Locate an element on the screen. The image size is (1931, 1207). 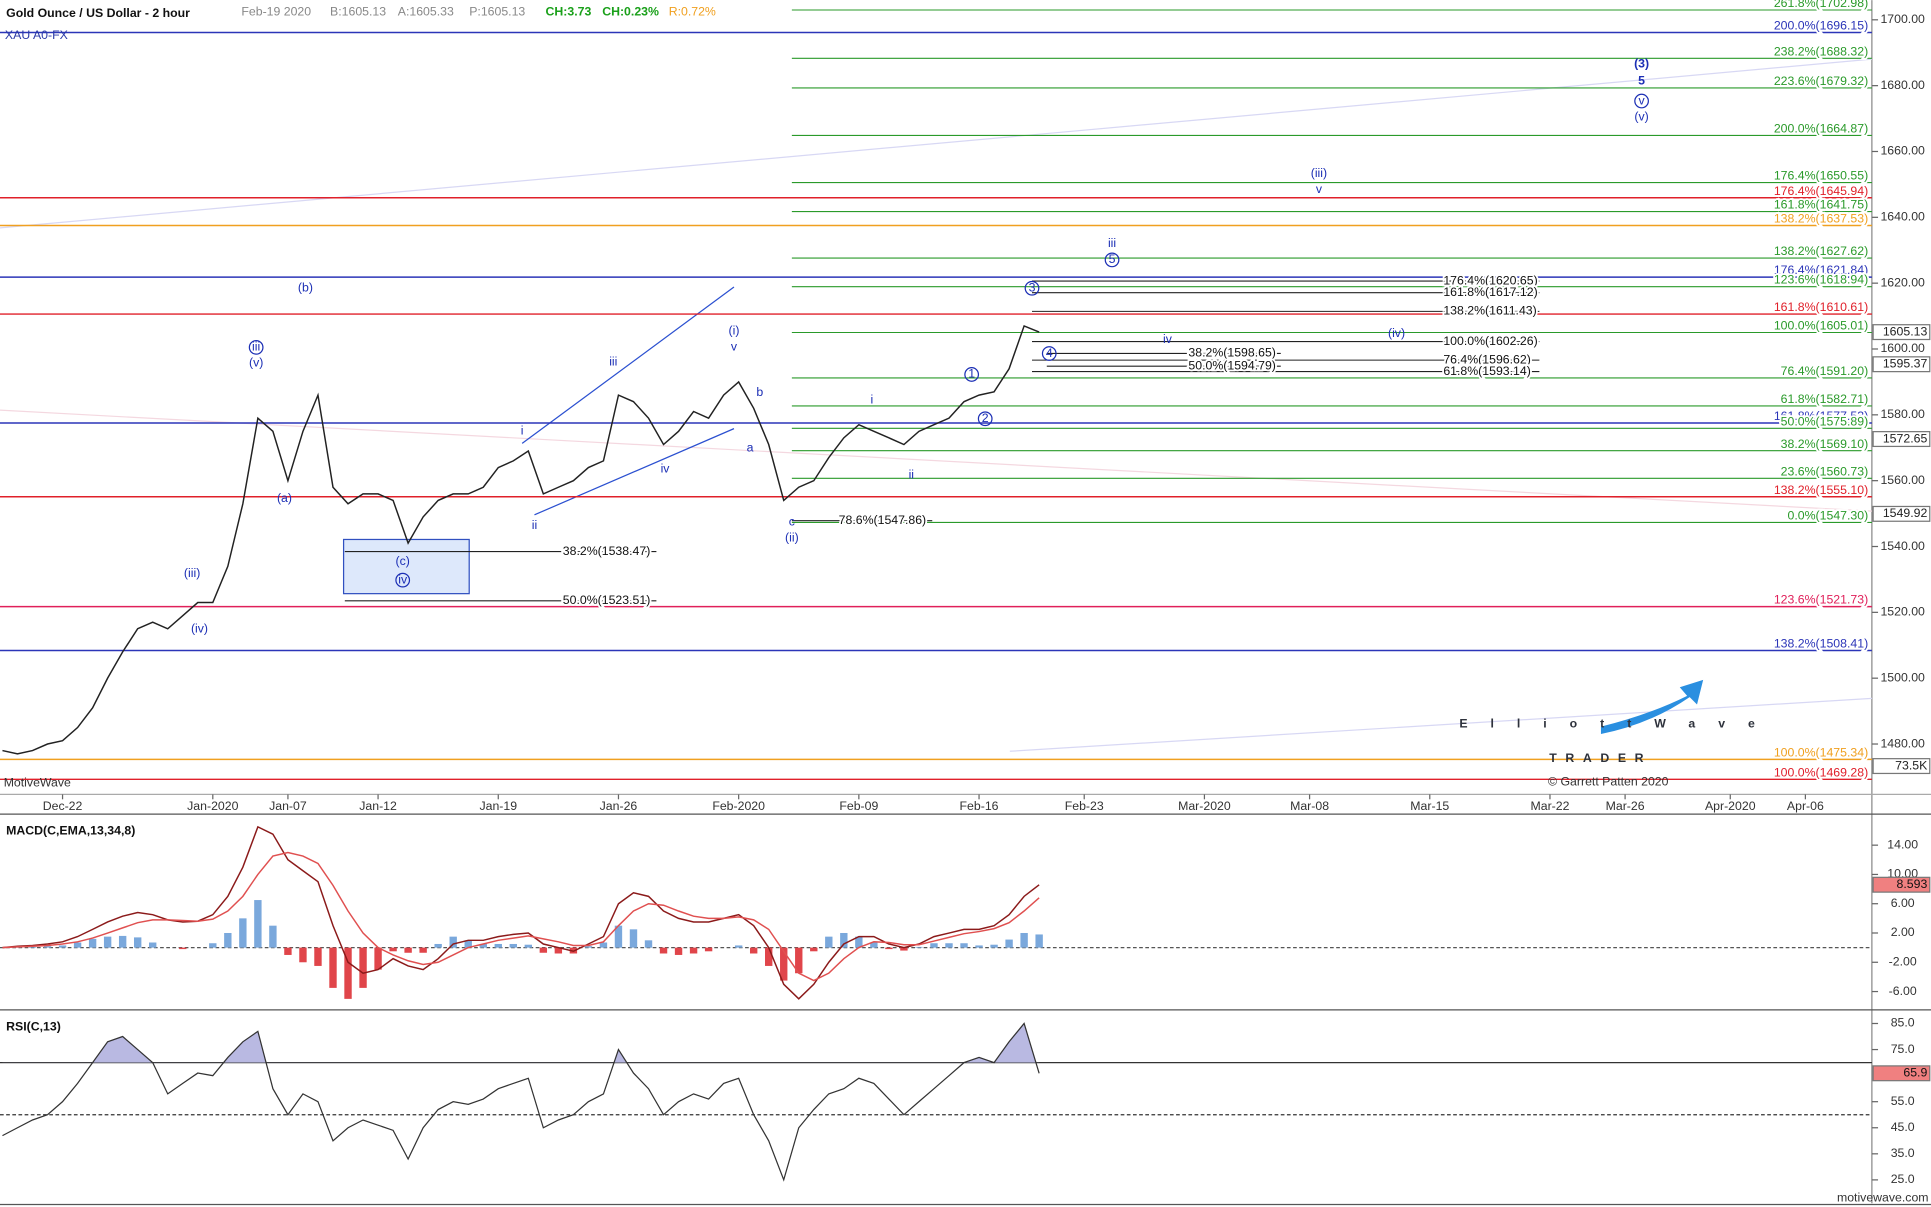
wave-label: a is located at coordinates (750, 448).